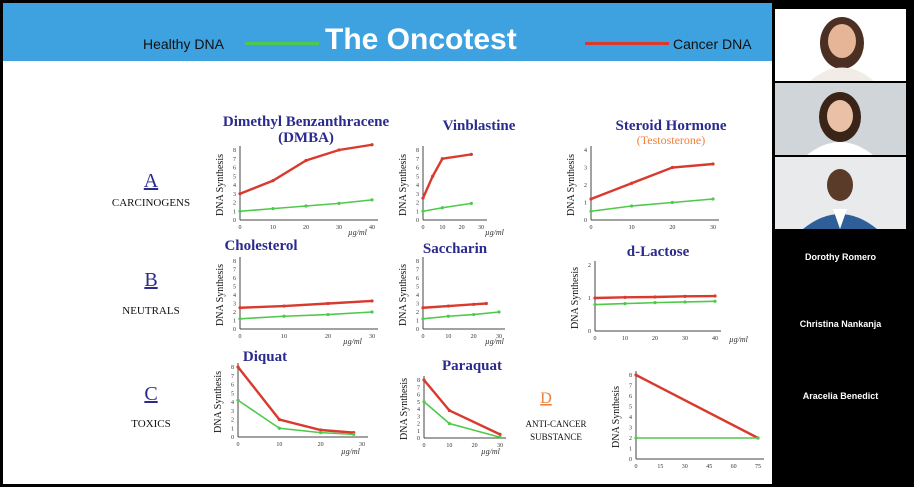  I want to click on video-tile-aracelia, so click(840, 193).